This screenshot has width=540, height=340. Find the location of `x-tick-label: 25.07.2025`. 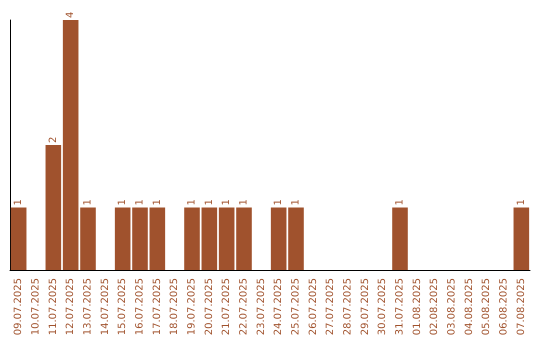

x-tick-label: 25.07.2025 is located at coordinates (296, 307).